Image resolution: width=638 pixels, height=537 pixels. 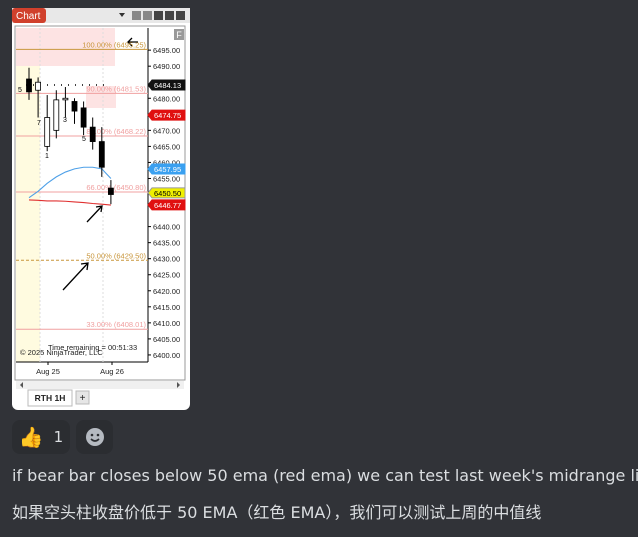 I want to click on window-title: Chart, so click(x=28, y=16).